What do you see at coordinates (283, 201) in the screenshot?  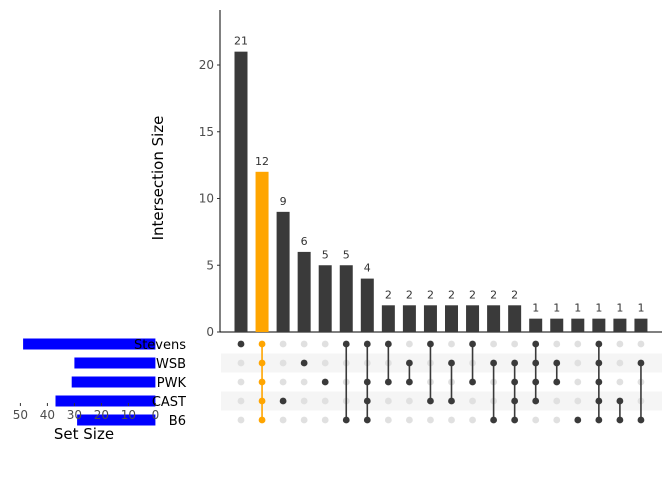 I see `intersection-bar-label: 9` at bounding box center [283, 201].